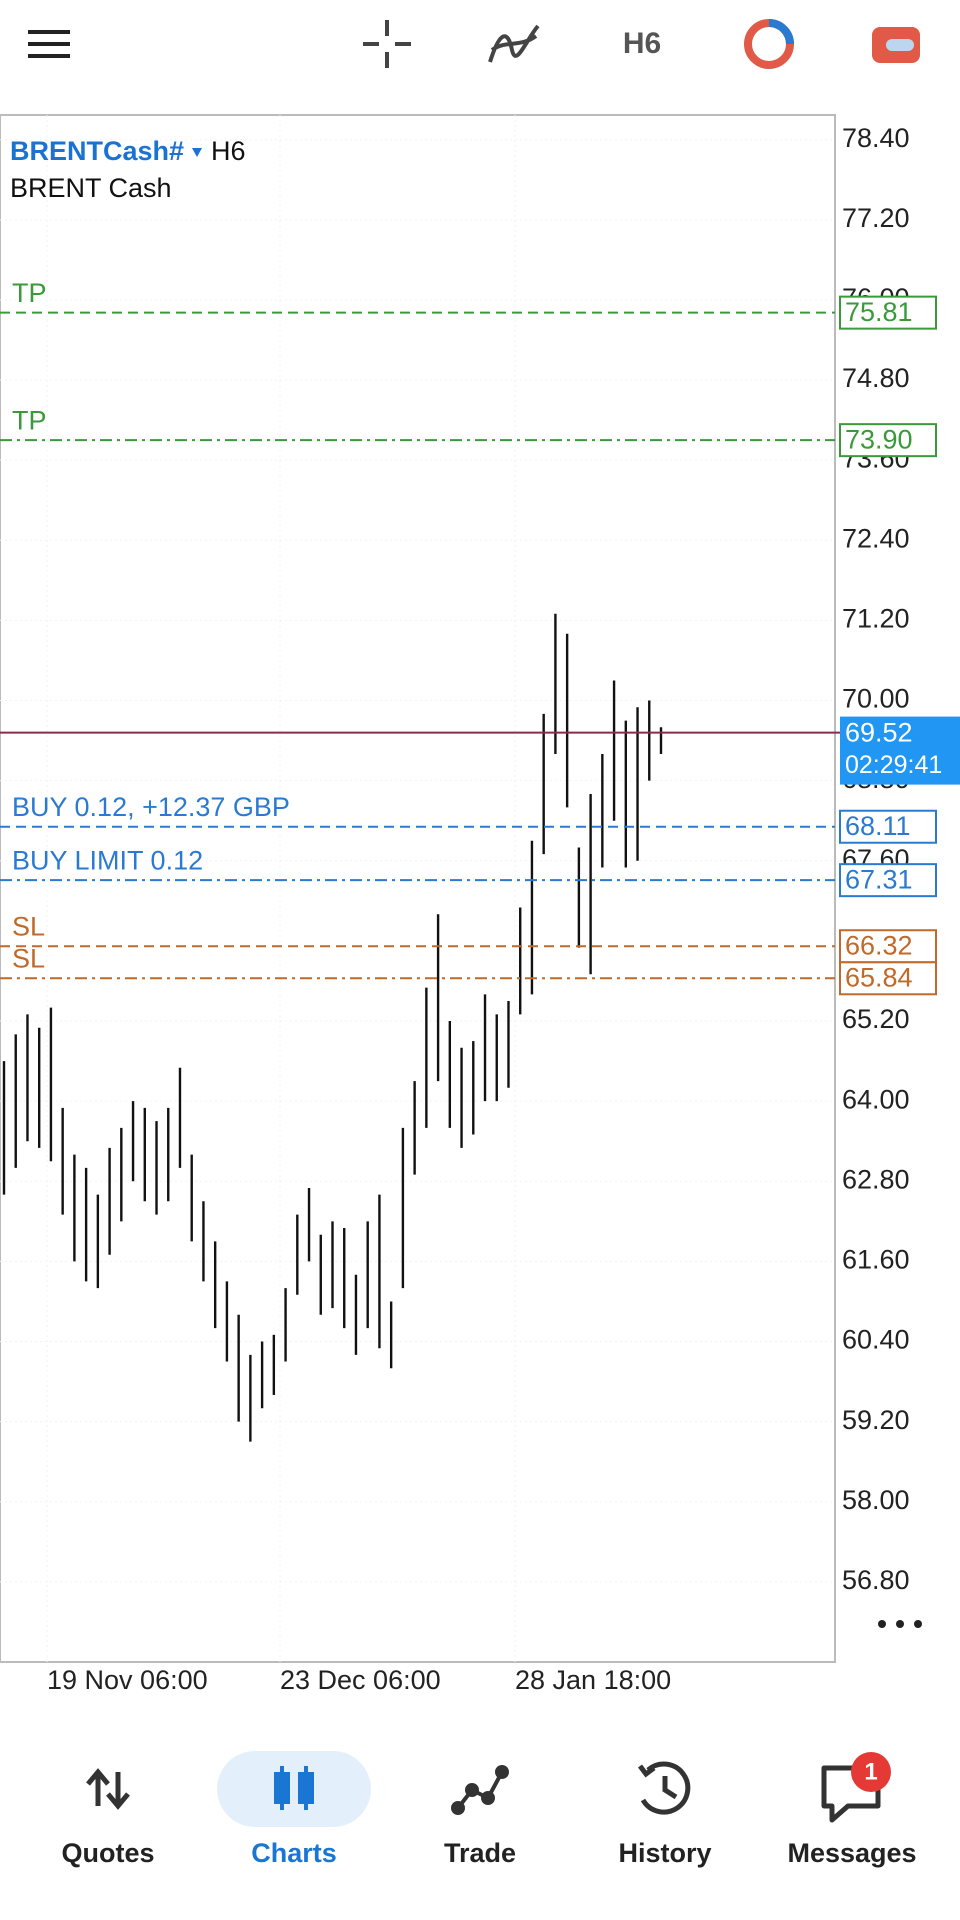 The width and height of the screenshot is (960, 1920). I want to click on charts-icon, so click(294, 1788).